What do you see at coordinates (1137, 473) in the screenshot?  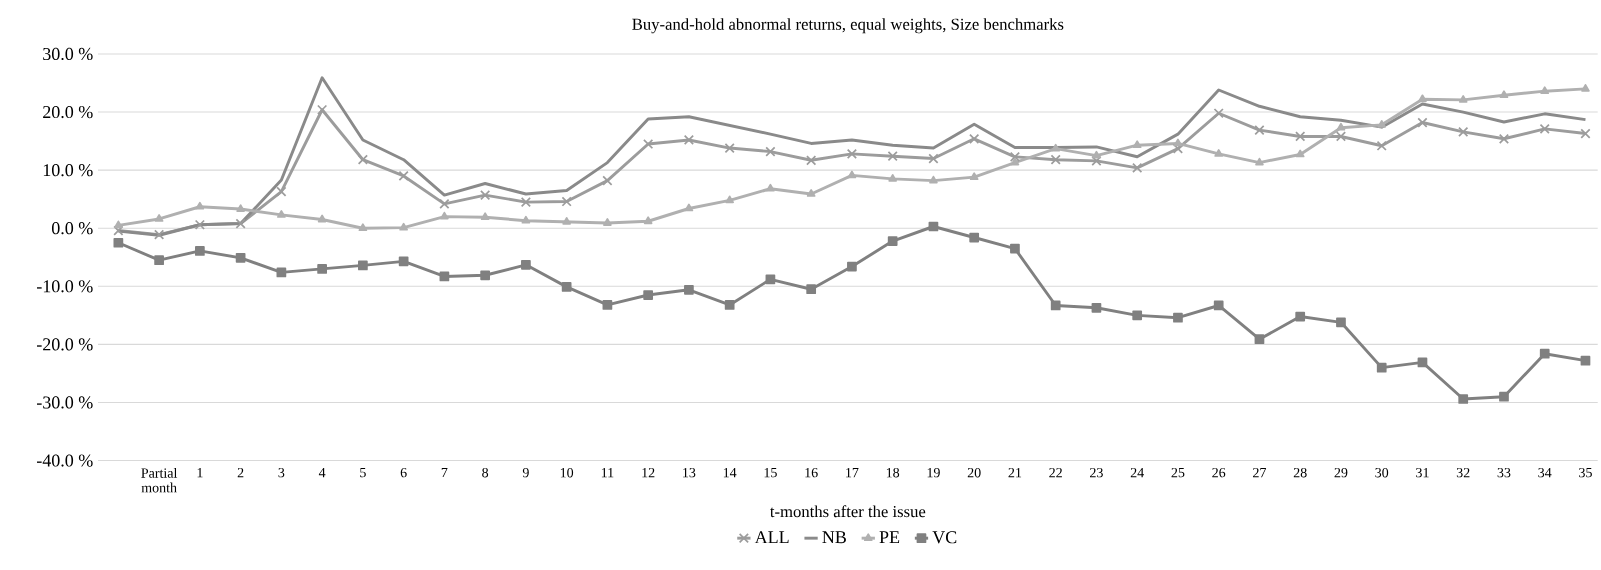 I see `x-tick-label: 24` at bounding box center [1137, 473].